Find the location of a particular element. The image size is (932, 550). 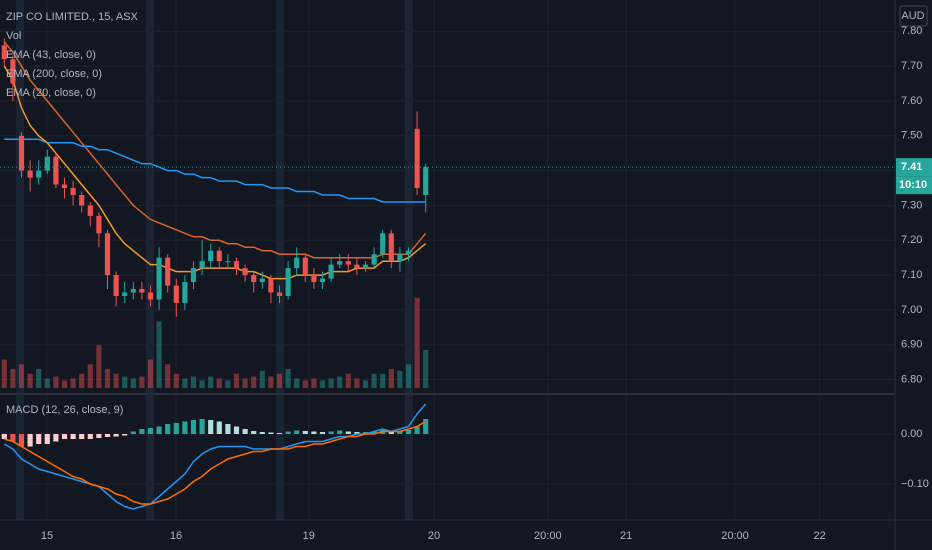

legend-entry: EMA (200, close, 0) is located at coordinates (54, 74).